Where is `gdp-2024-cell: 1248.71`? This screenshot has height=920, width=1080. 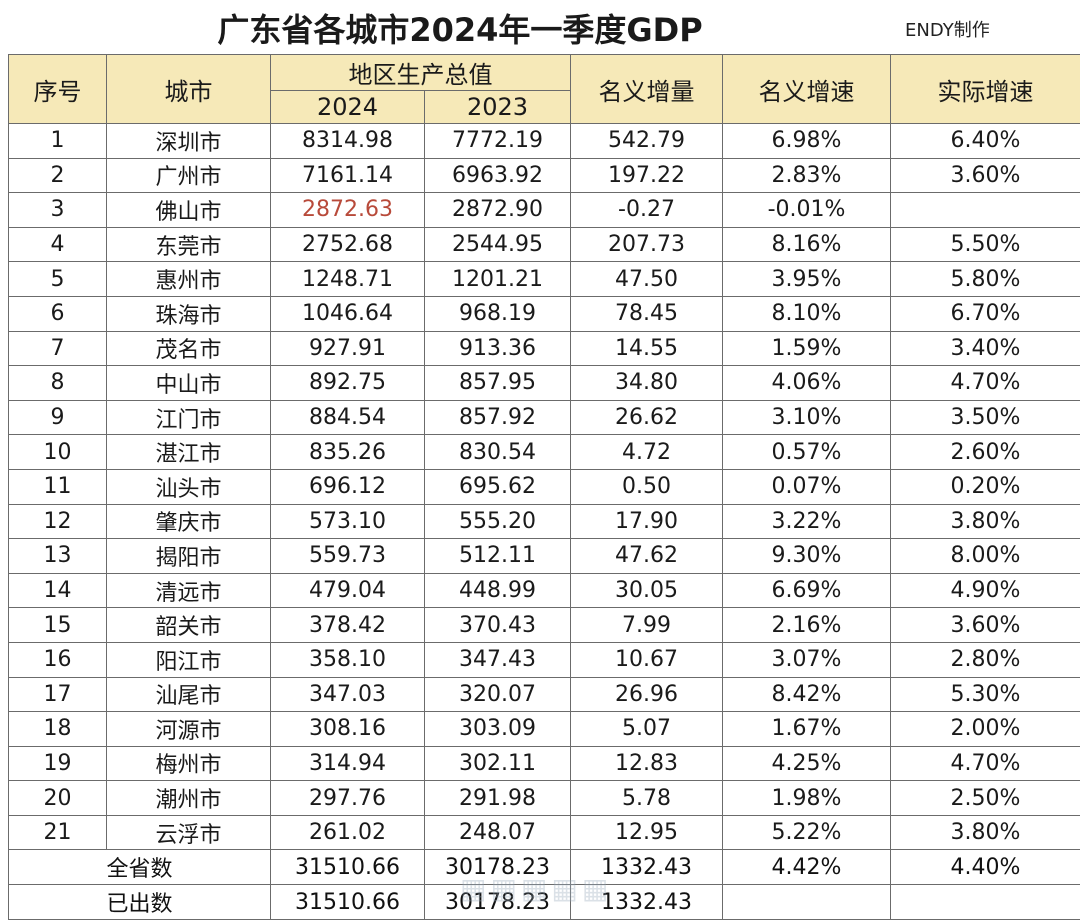
gdp-2024-cell: 1248.71 is located at coordinates (348, 279).